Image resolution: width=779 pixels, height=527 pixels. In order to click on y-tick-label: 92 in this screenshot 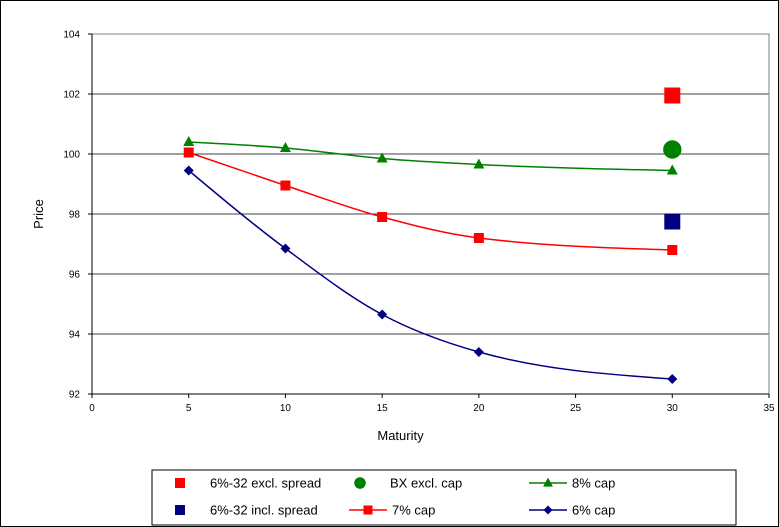, I will do `click(74, 395)`.